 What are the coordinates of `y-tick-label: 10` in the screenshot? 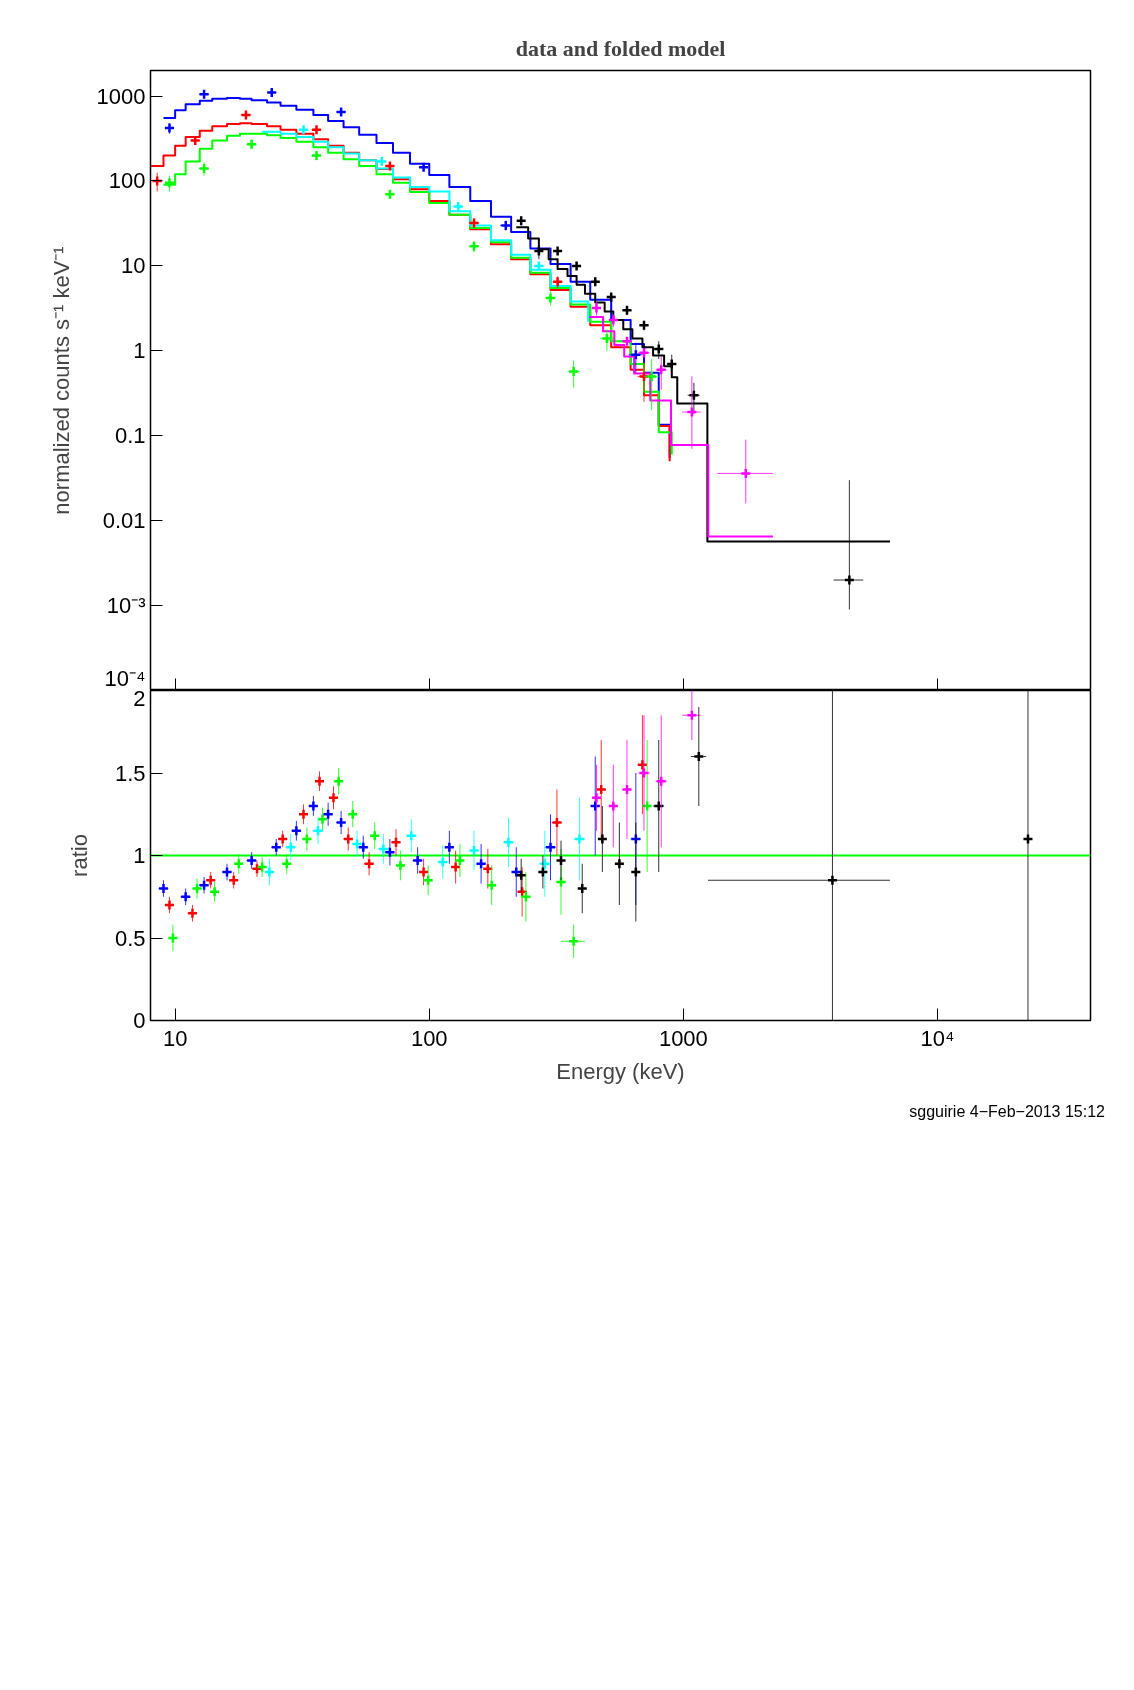 It's located at (133, 266).